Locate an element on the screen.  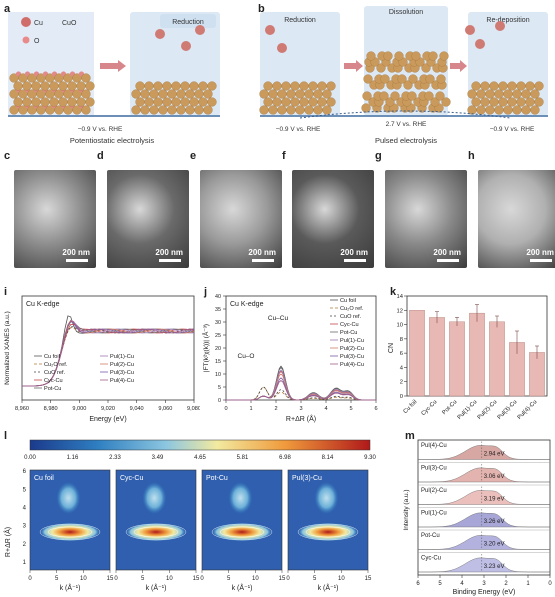
wavelet-ylabel: R+ΔR (Å) is located at coordinates (7, 542).